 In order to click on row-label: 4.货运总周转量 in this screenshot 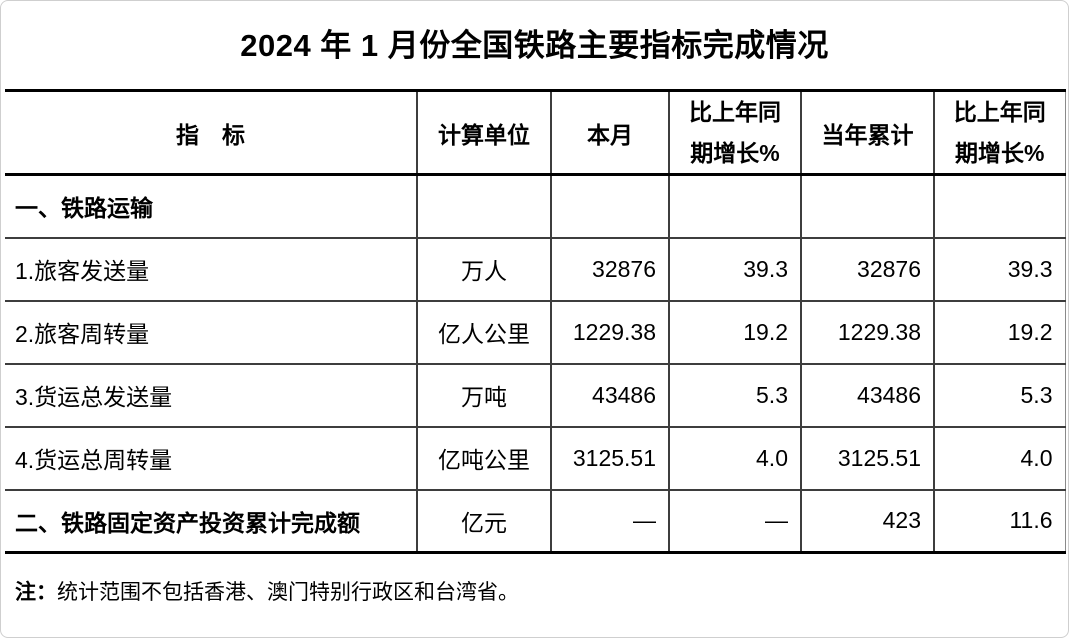, I will do `click(211, 458)`.